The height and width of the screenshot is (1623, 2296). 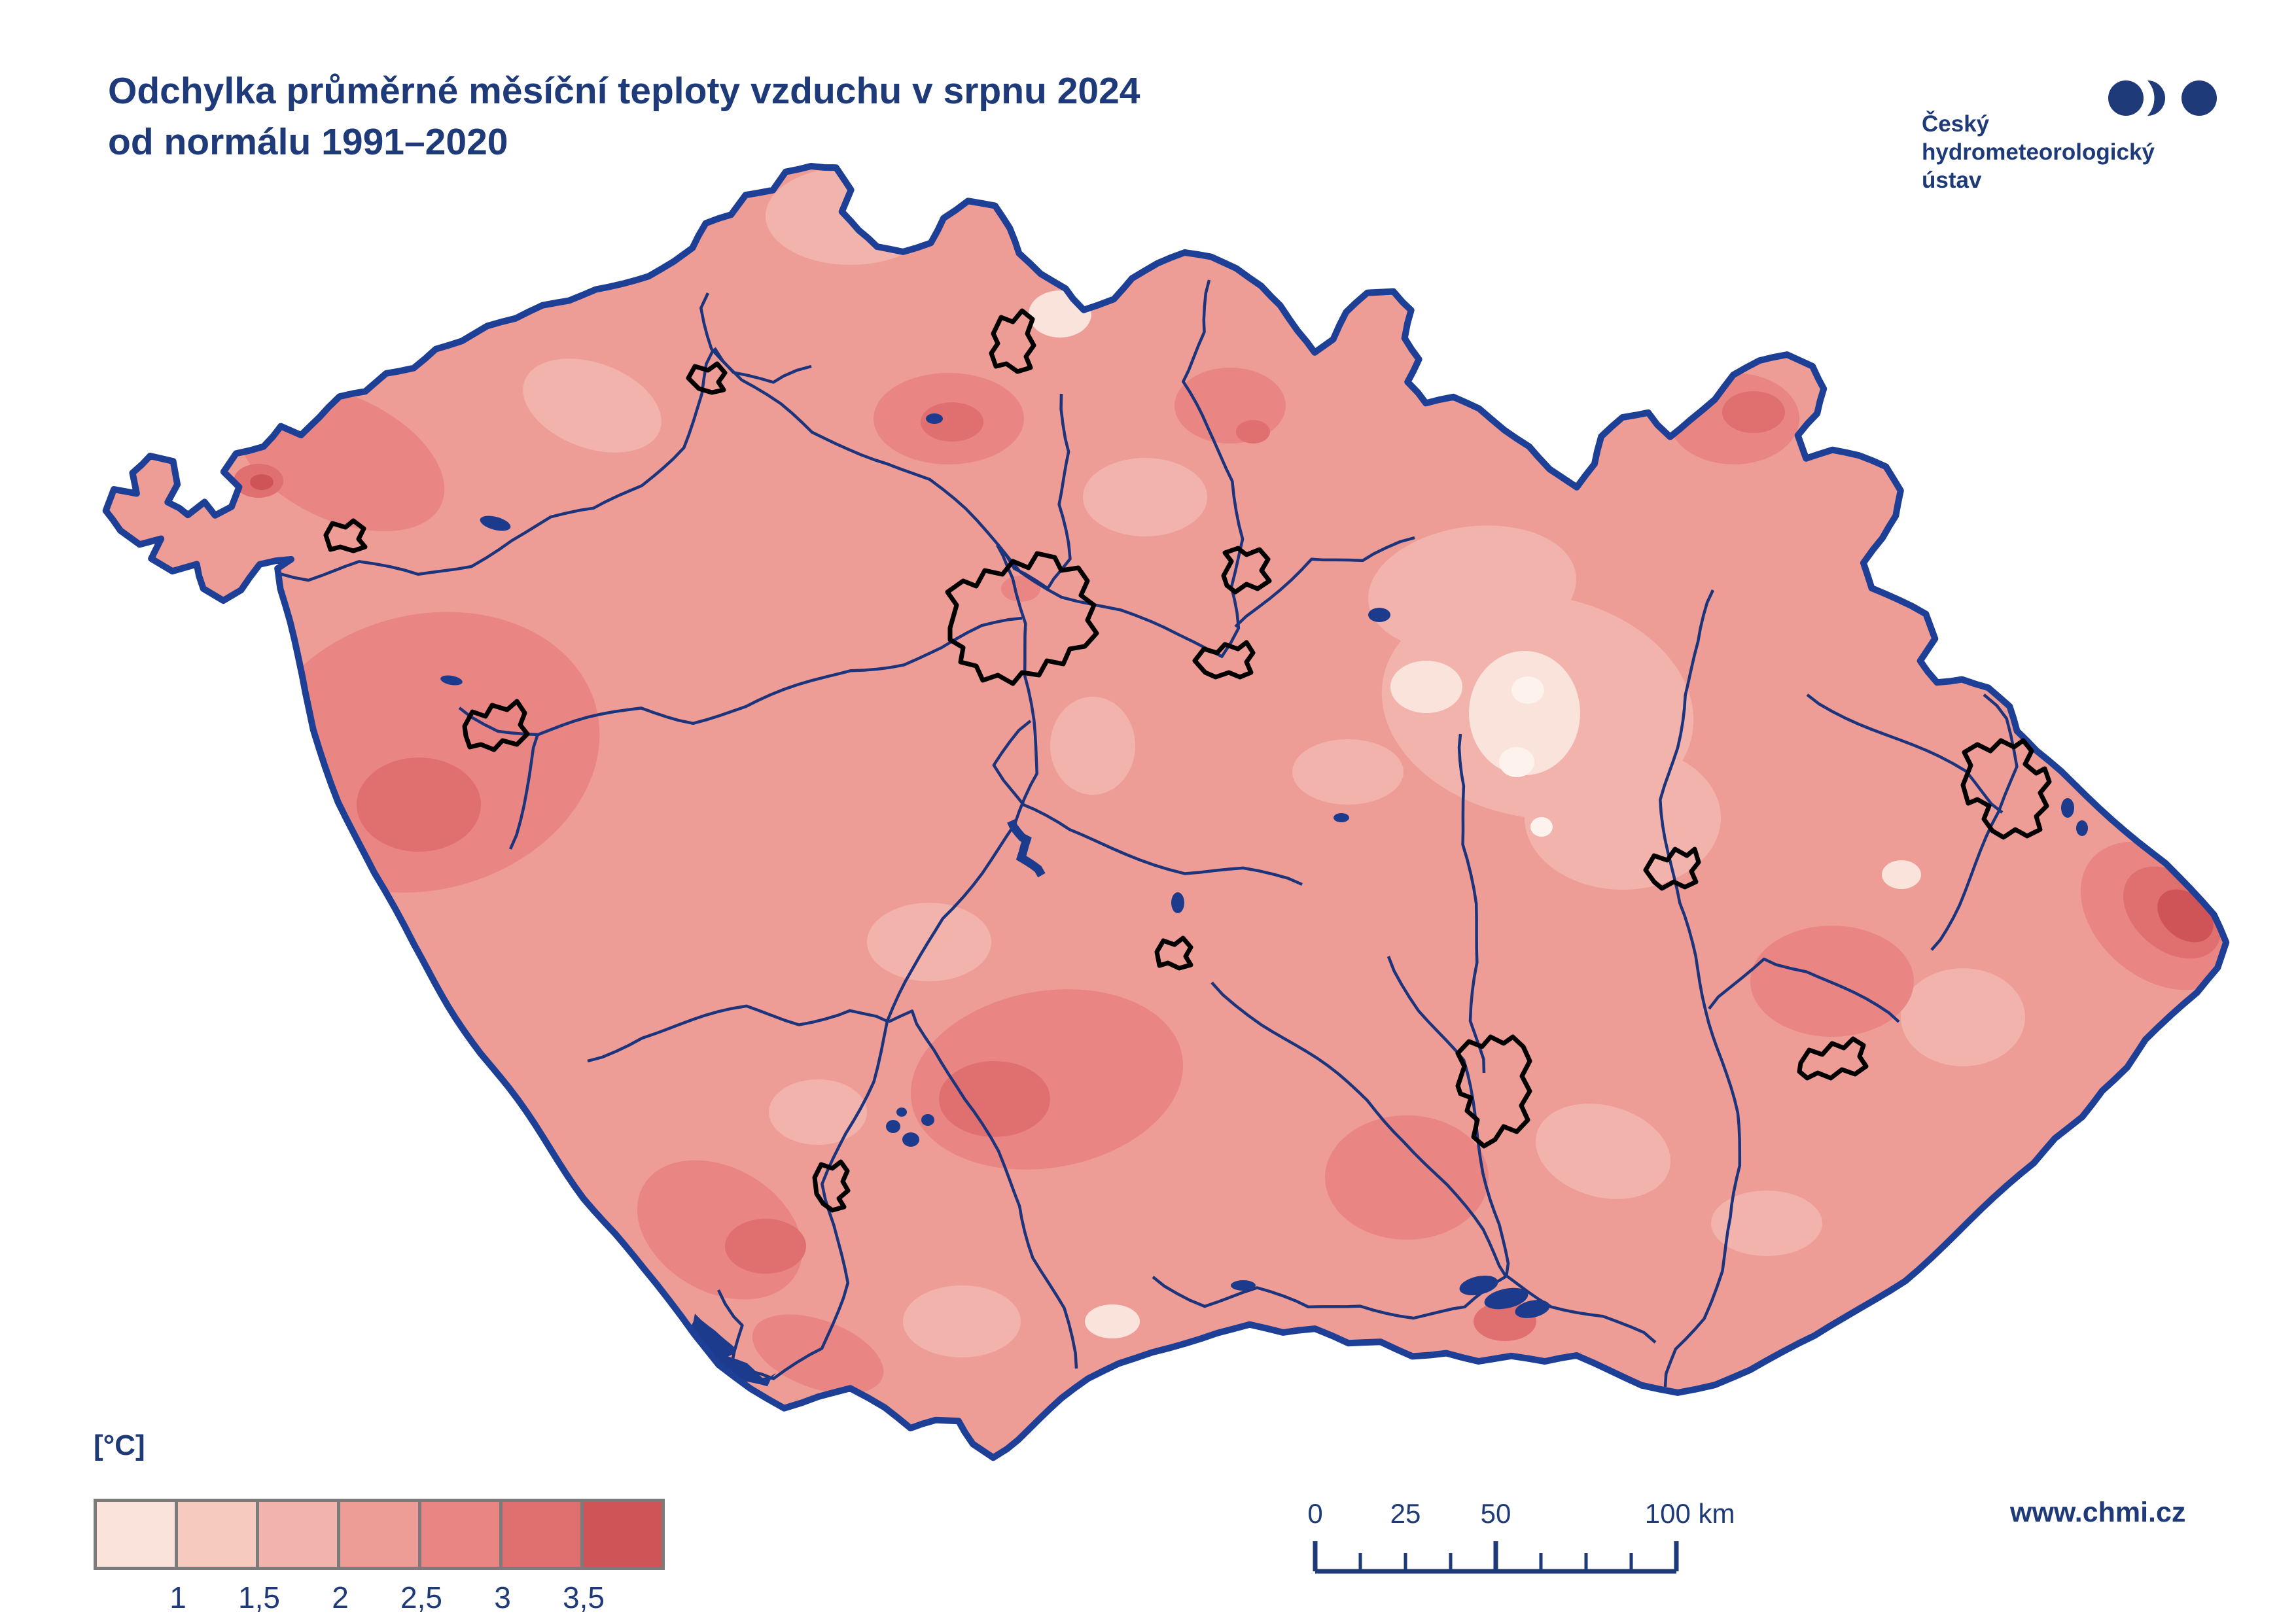 I want to click on logo-line-2: hydrometeorologický, so click(x=2039, y=152).